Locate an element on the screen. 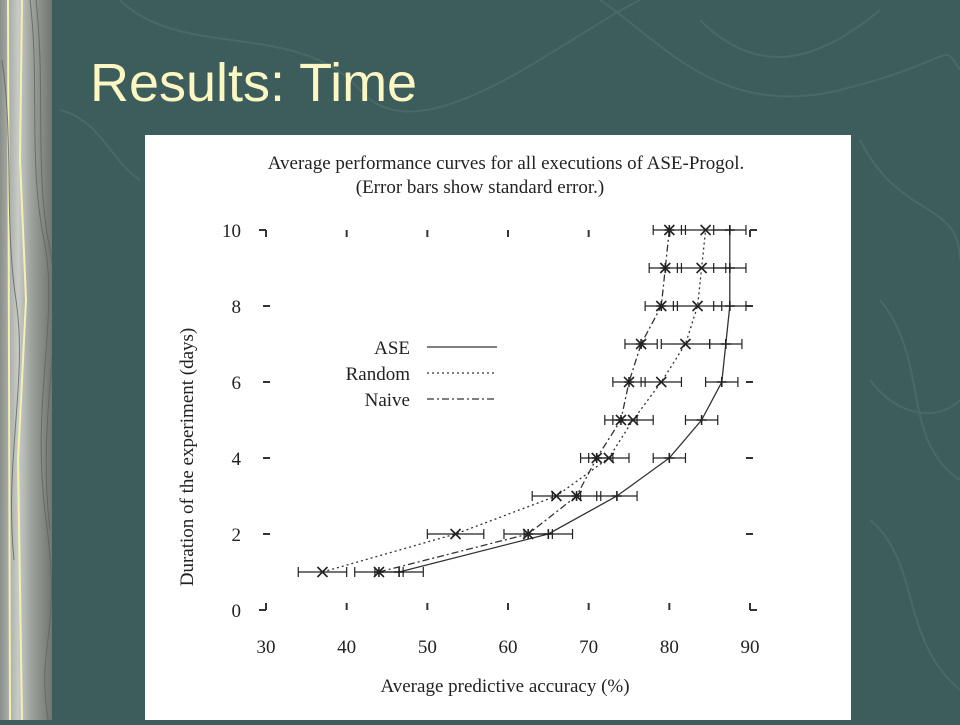 The image size is (960, 725). y-axis-label: Duration of the experiment (days) is located at coordinates (187, 457).